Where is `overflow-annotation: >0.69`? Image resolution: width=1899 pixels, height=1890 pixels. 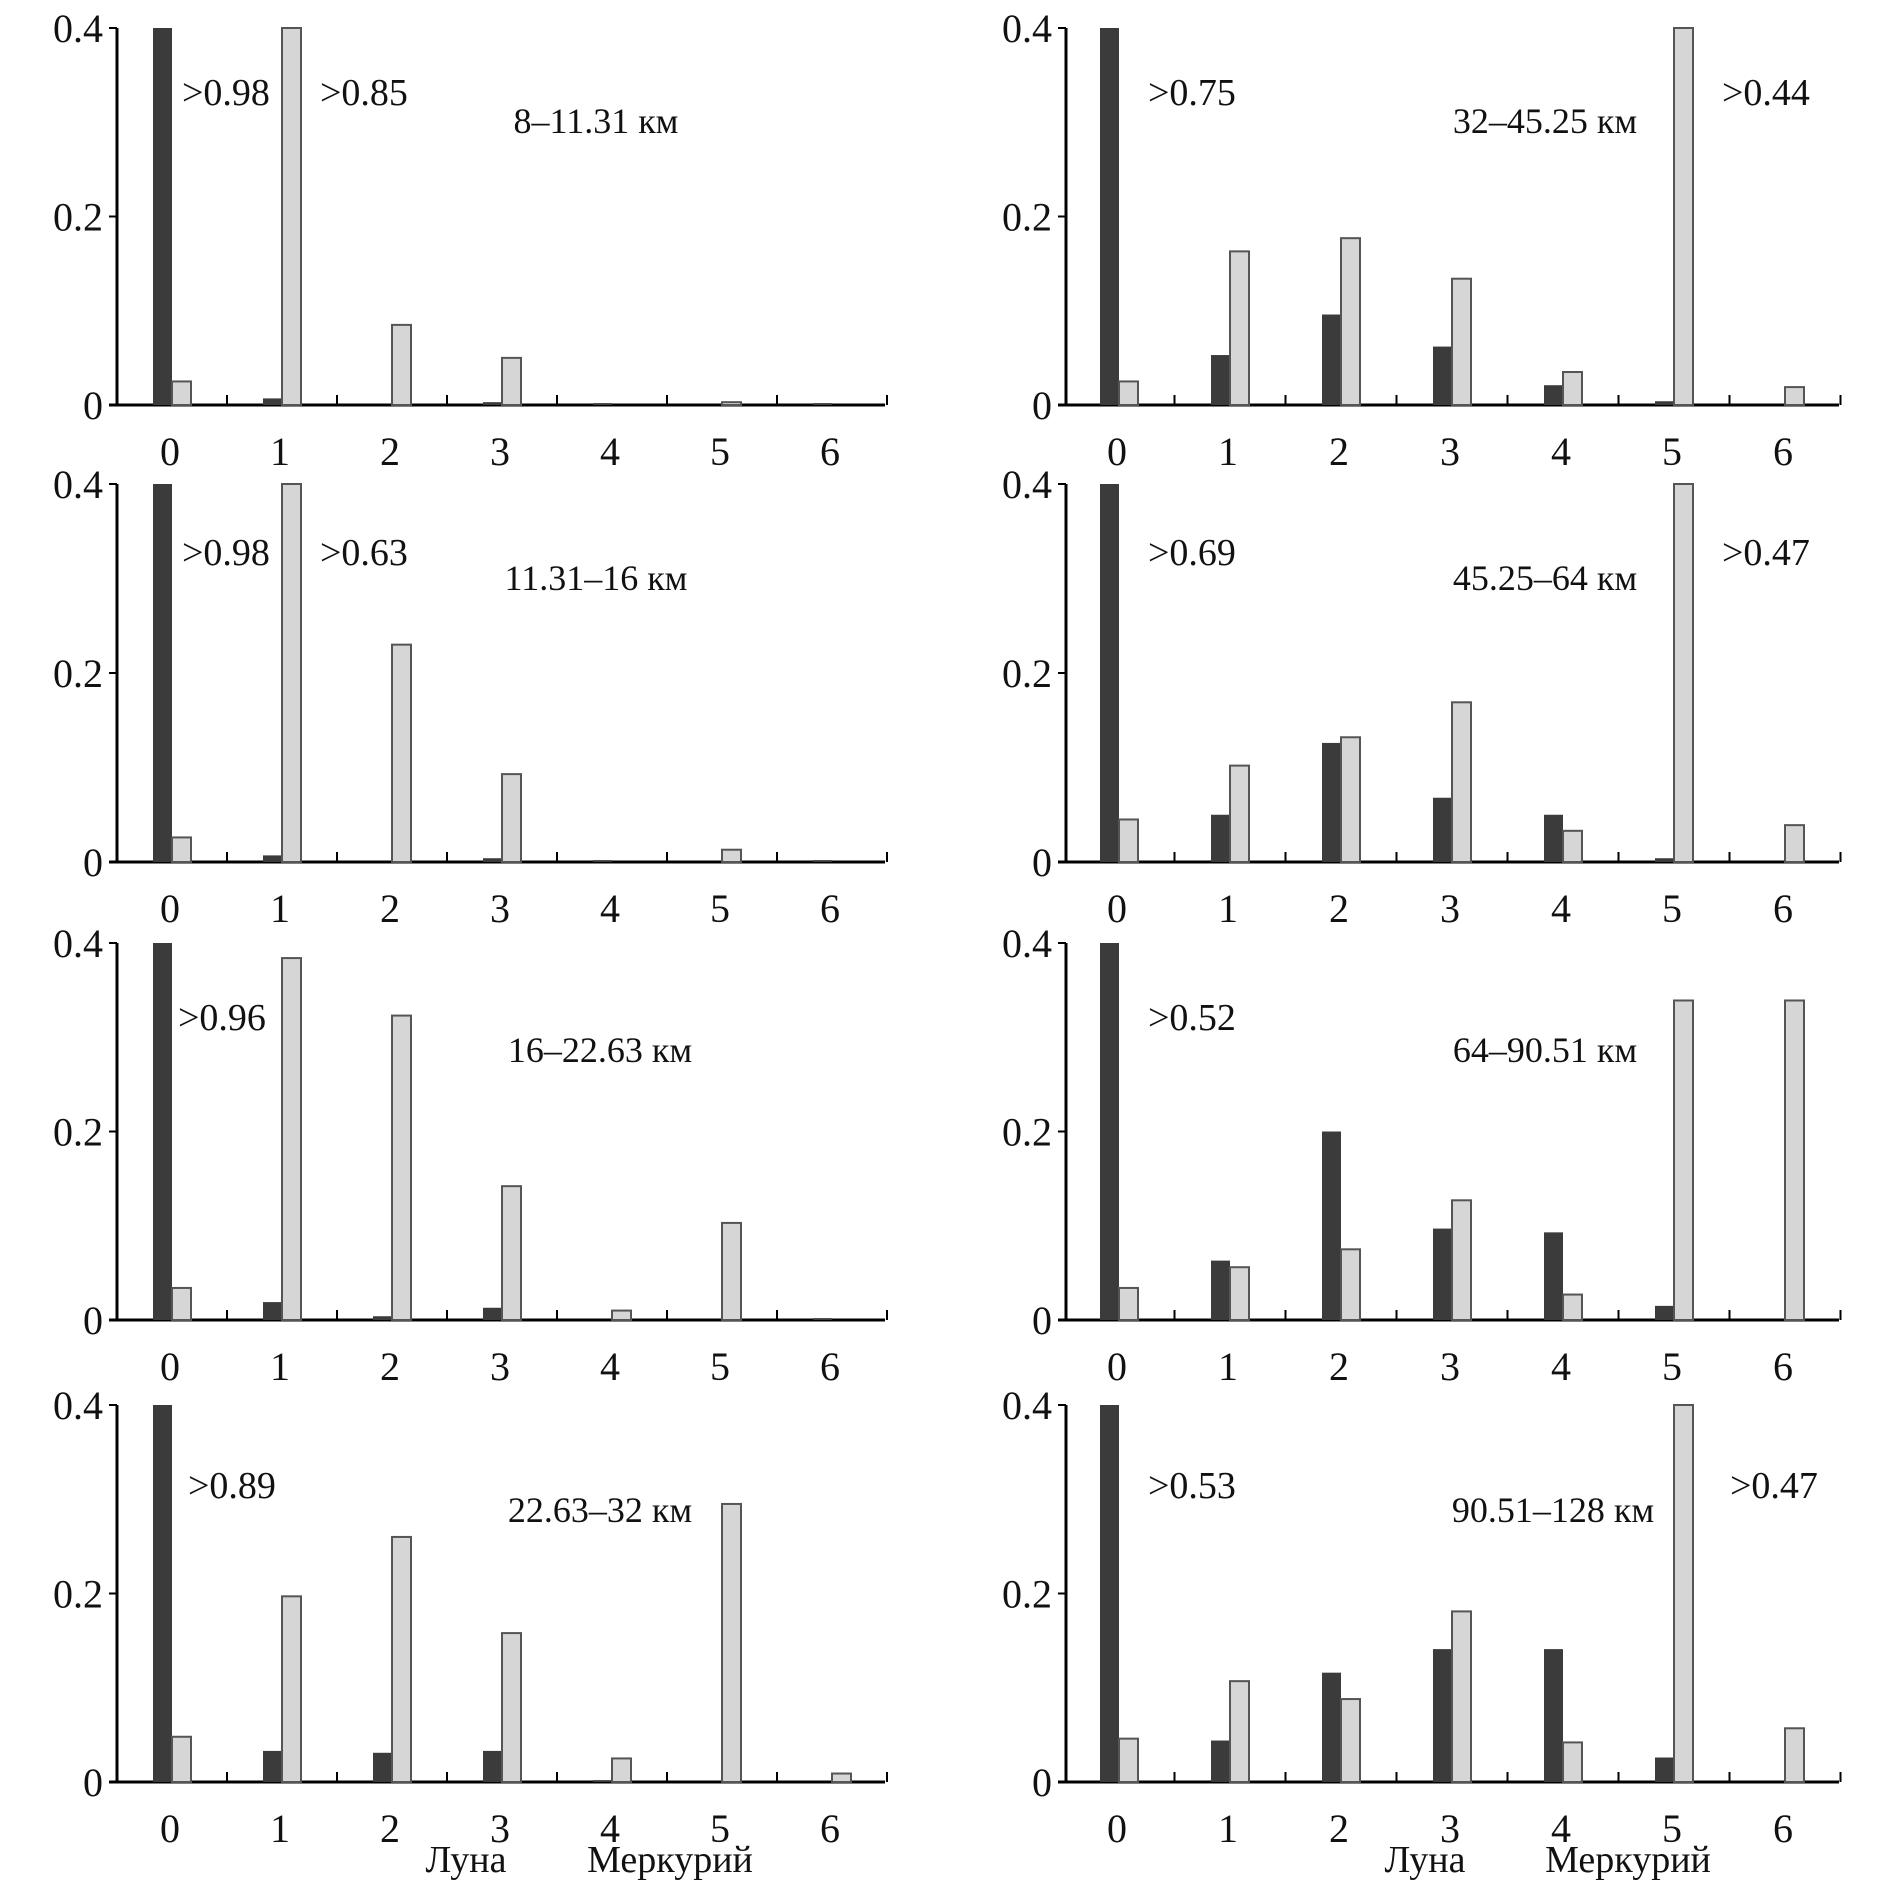 overflow-annotation: >0.69 is located at coordinates (1192, 553).